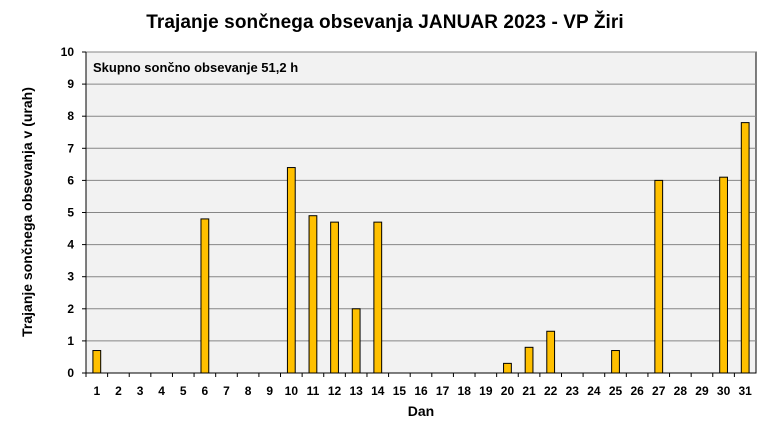 The width and height of the screenshot is (770, 439). Describe the element at coordinates (118, 391) in the screenshot. I see `x-tick-label: 2` at that location.